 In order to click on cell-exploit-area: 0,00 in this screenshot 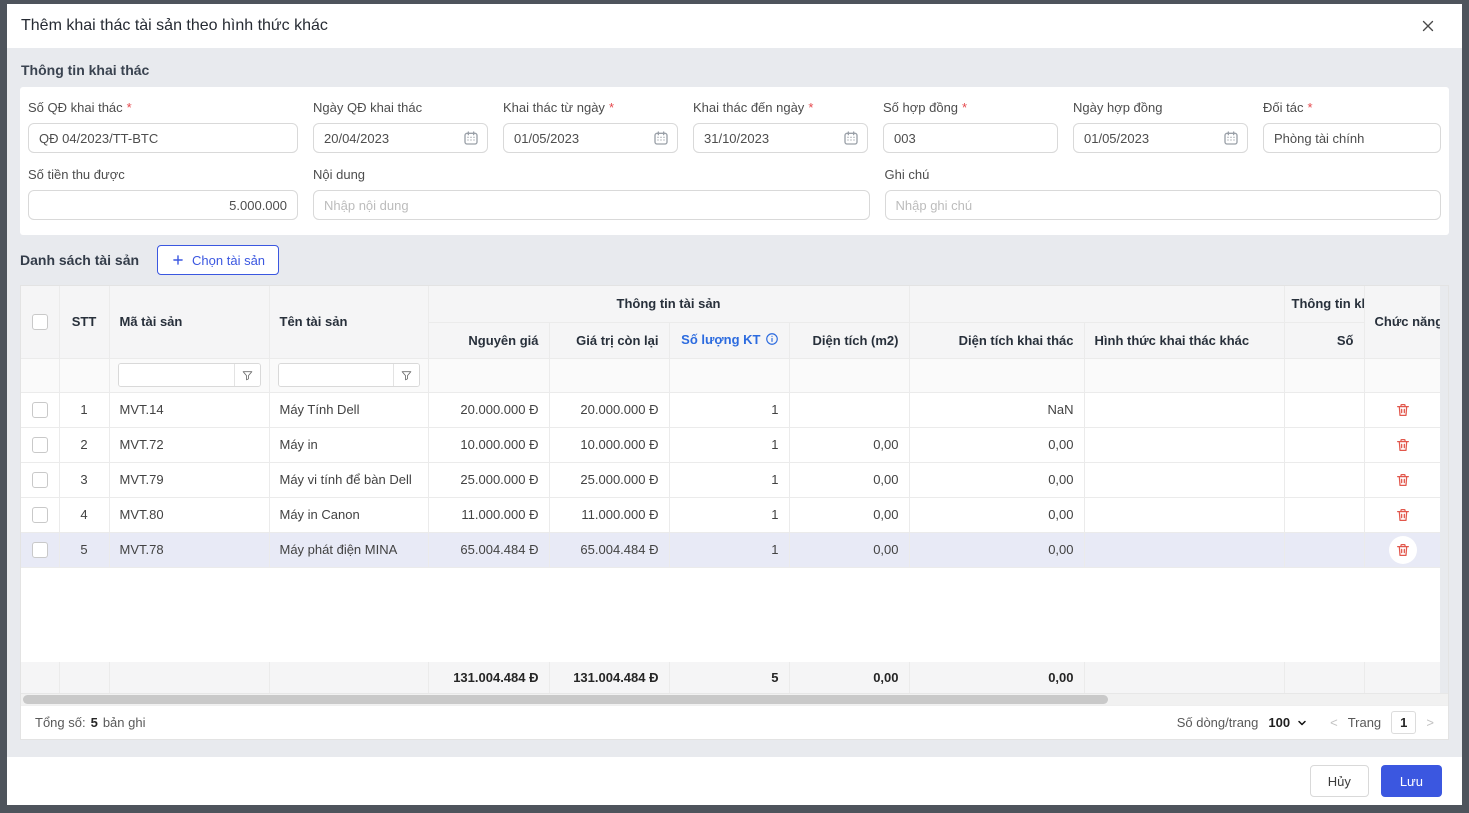, I will do `click(997, 445)`.